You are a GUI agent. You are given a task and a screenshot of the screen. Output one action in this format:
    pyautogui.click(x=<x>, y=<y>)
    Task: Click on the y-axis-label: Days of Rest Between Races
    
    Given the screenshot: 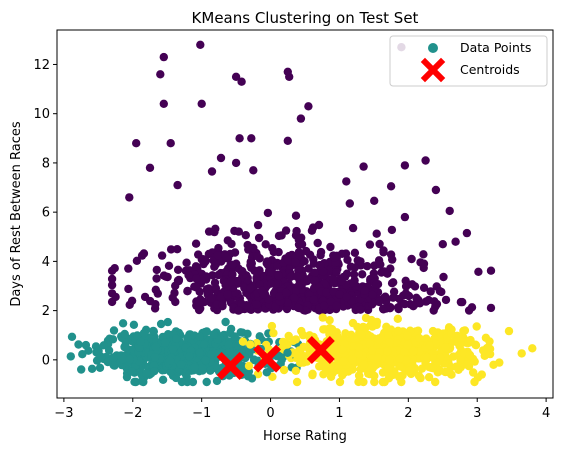 What is the action you would take?
    pyautogui.click(x=16, y=214)
    